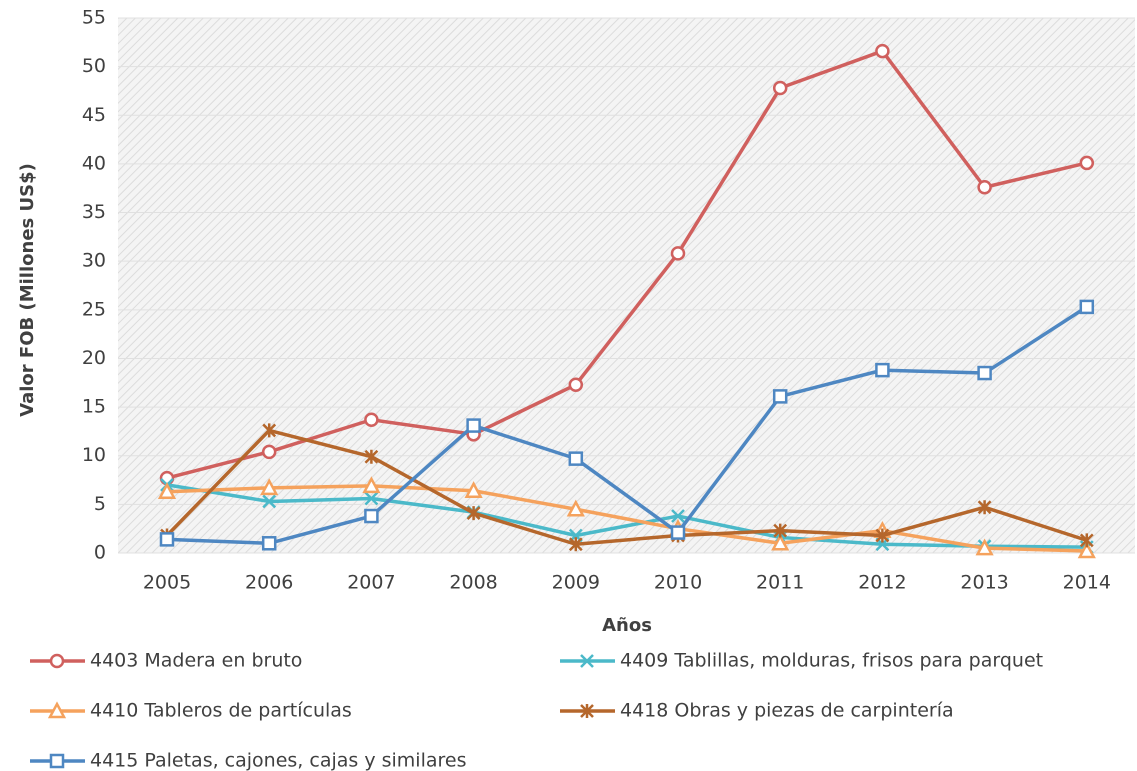 The height and width of the screenshot is (771, 1137). I want to click on x-tick-label: 2009, so click(576, 583).